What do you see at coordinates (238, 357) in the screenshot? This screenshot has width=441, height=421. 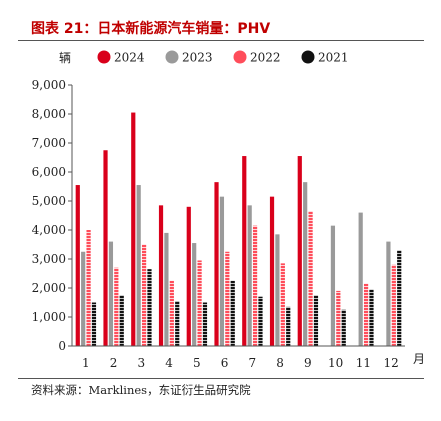 I see `x-axis: 1 2 3 4 5 6 7 8 9 10 11 12` at bounding box center [238, 357].